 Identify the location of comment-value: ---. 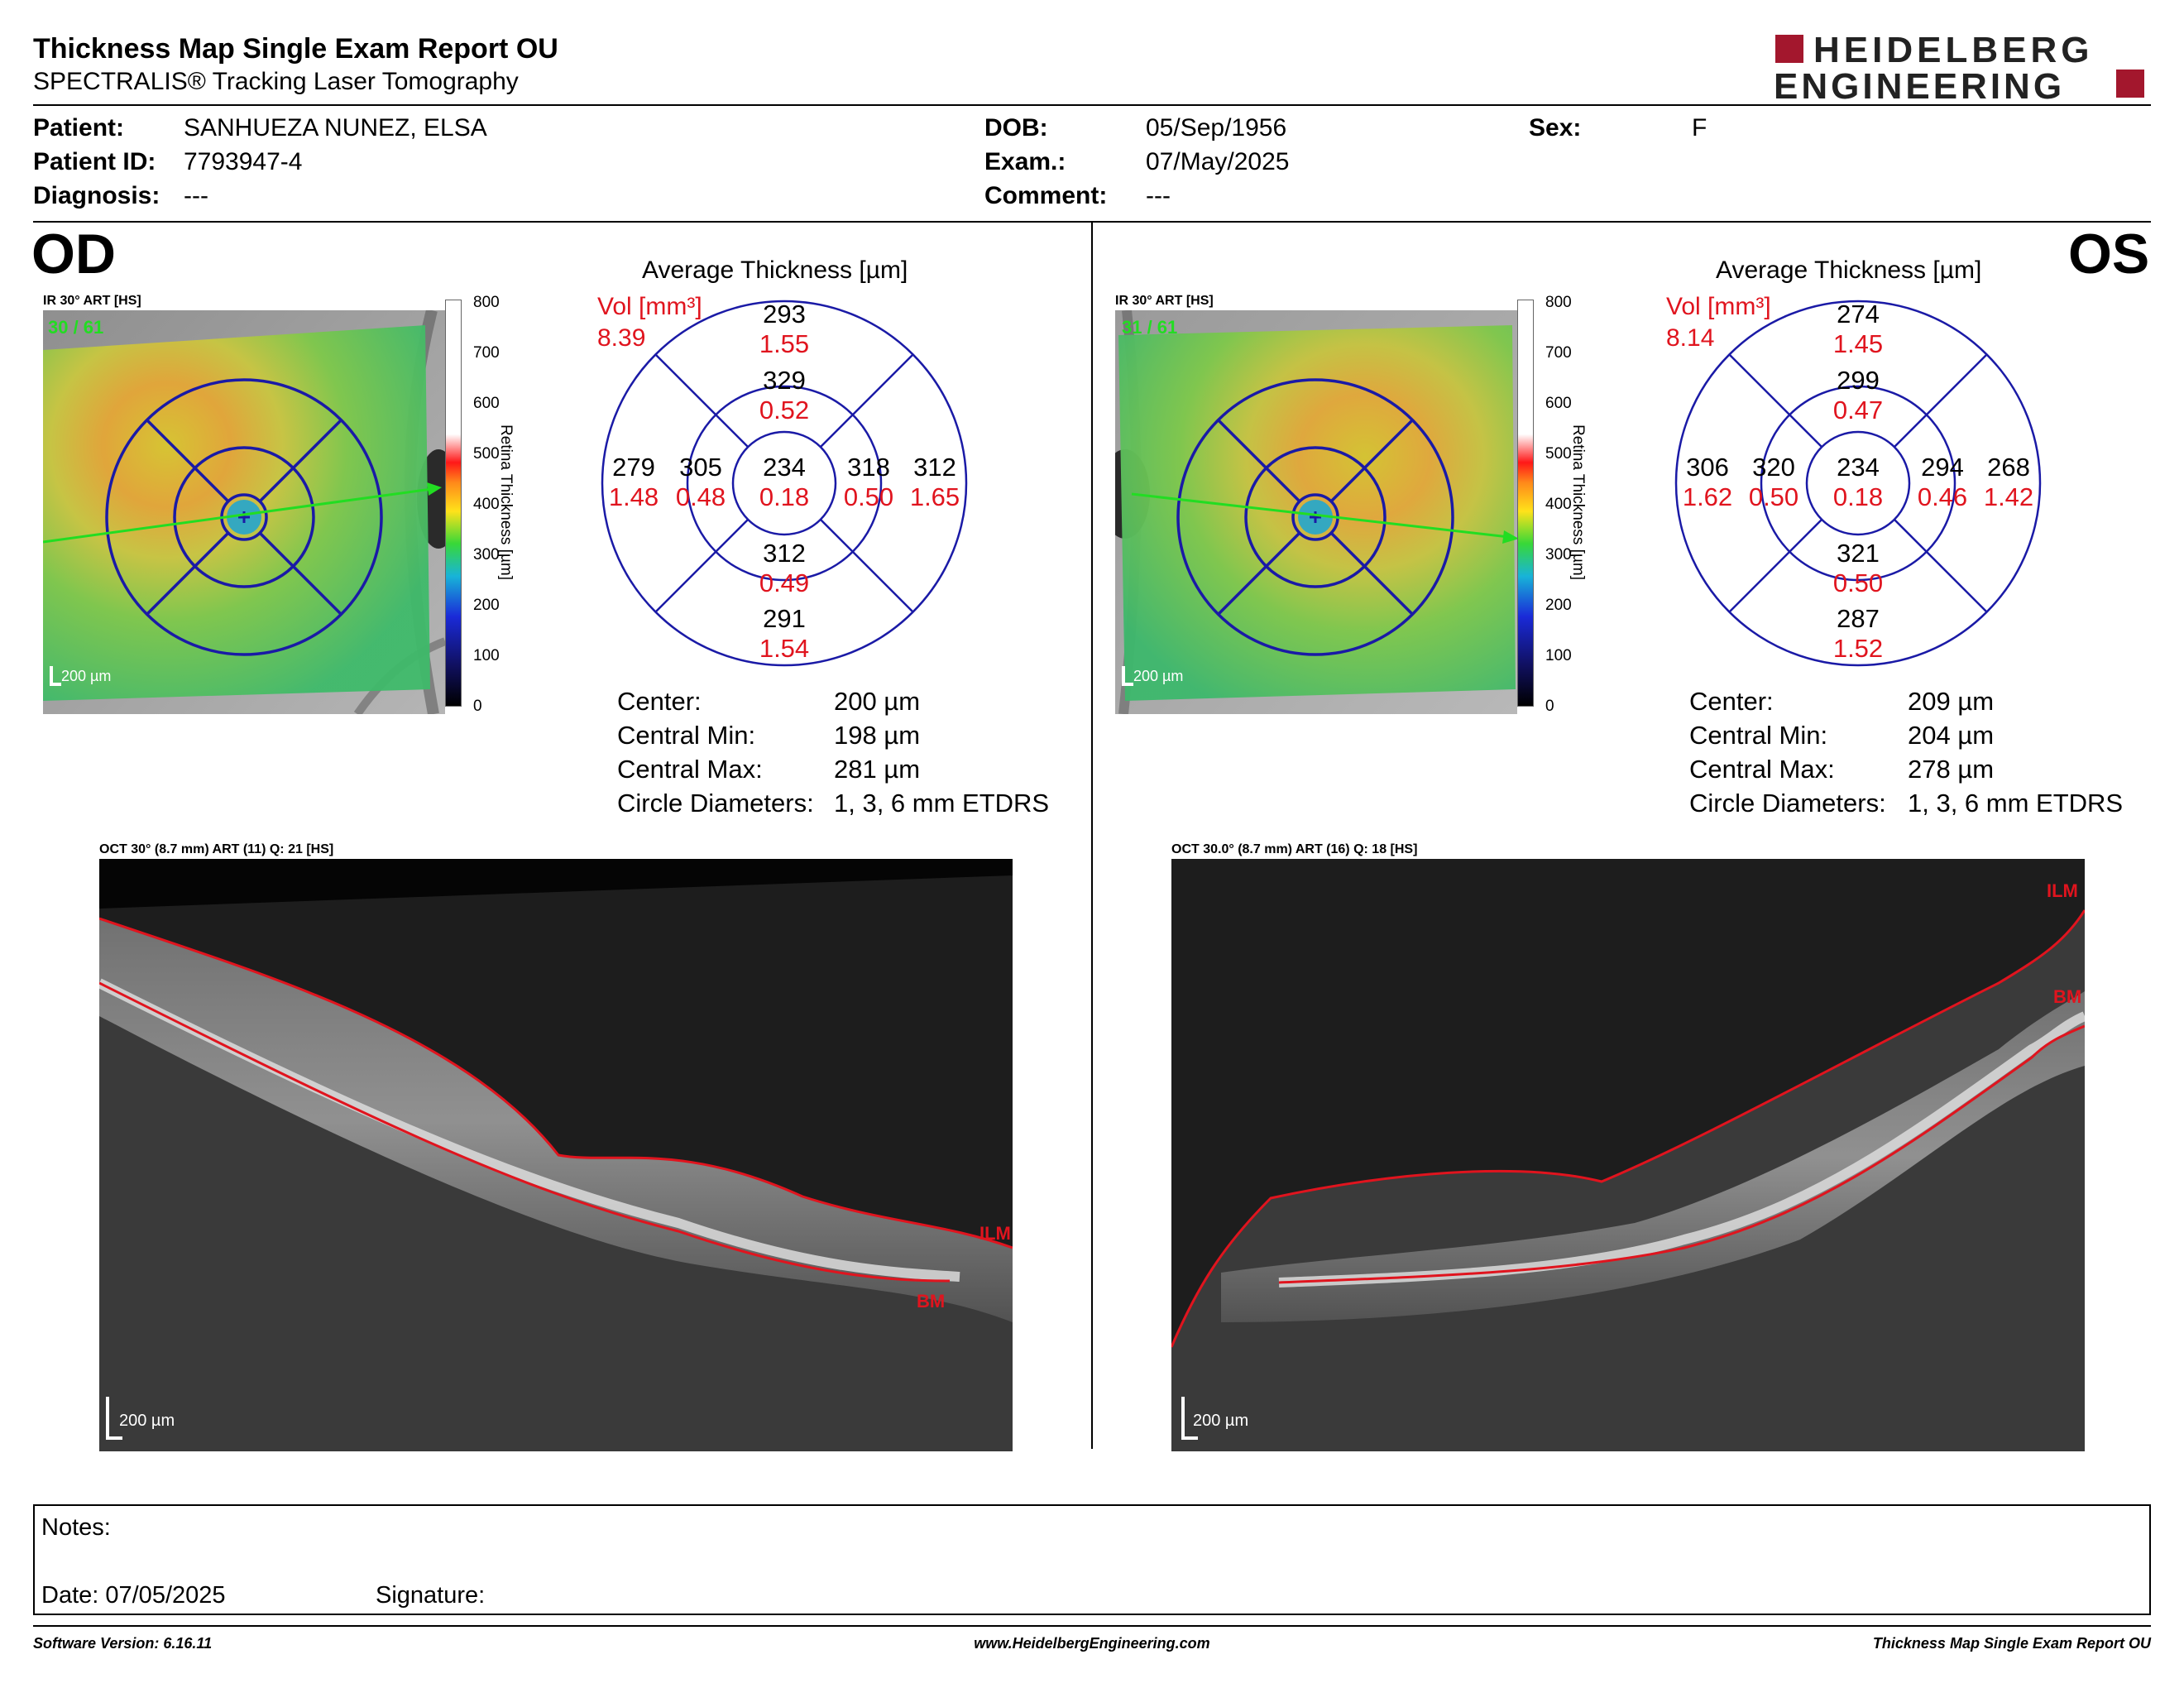
(1158, 195).